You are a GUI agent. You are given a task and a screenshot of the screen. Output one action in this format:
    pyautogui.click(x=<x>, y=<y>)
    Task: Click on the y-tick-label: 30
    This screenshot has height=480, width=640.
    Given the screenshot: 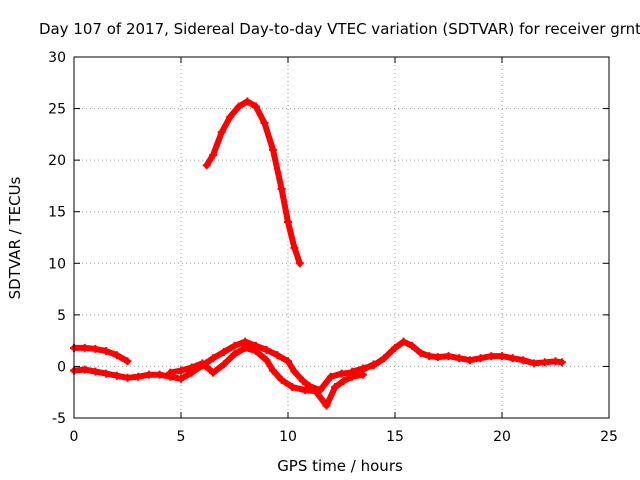 What is the action you would take?
    pyautogui.click(x=57, y=58)
    